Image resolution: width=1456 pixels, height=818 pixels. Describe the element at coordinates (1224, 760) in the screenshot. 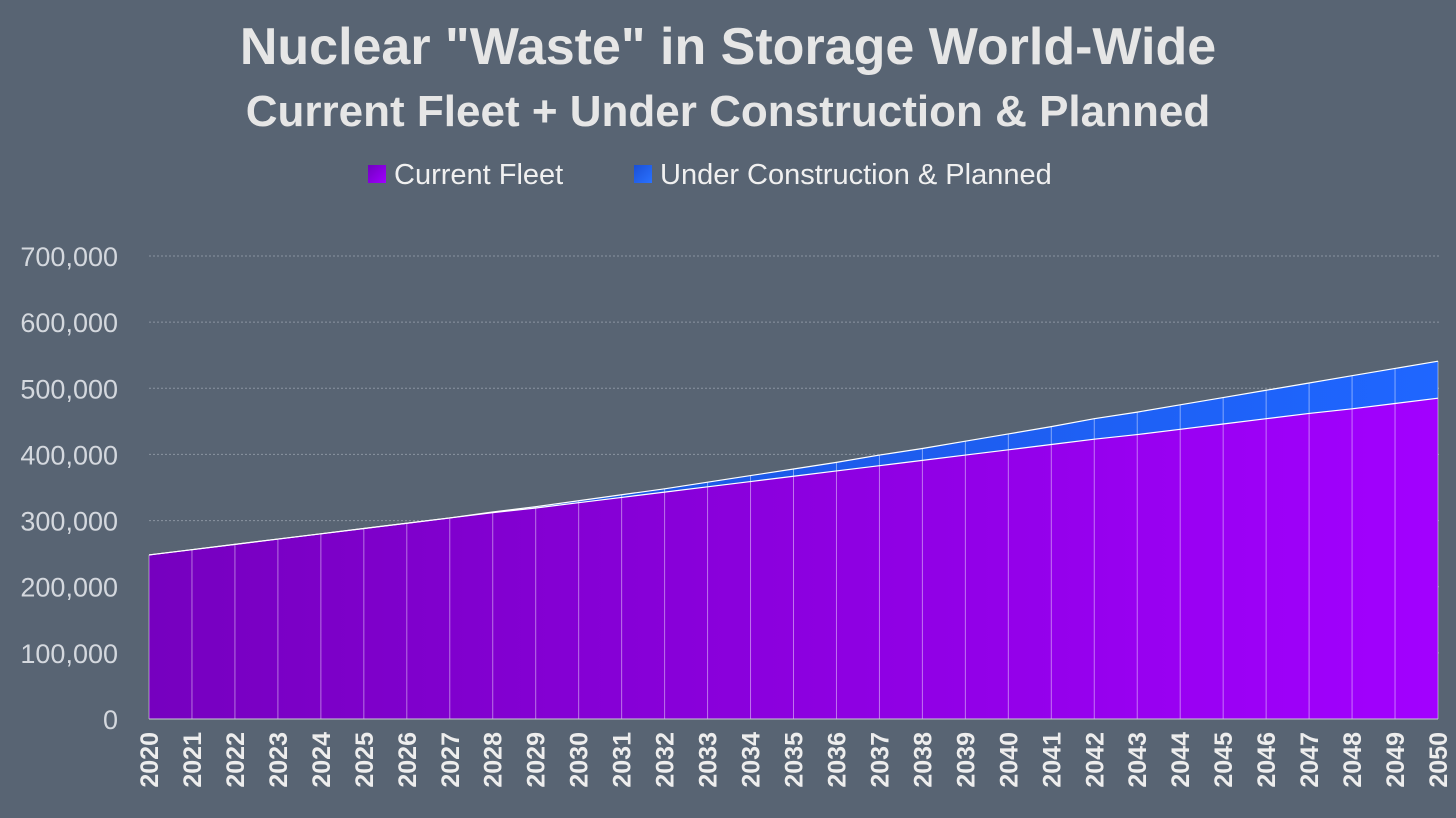

I see `x-tick-label: 2045` at that location.